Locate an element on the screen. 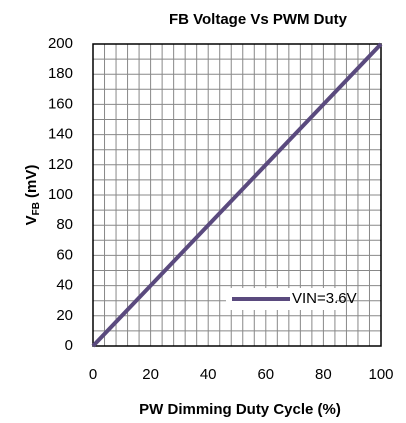 The height and width of the screenshot is (423, 406). x-tick-label: 60 is located at coordinates (265, 374).